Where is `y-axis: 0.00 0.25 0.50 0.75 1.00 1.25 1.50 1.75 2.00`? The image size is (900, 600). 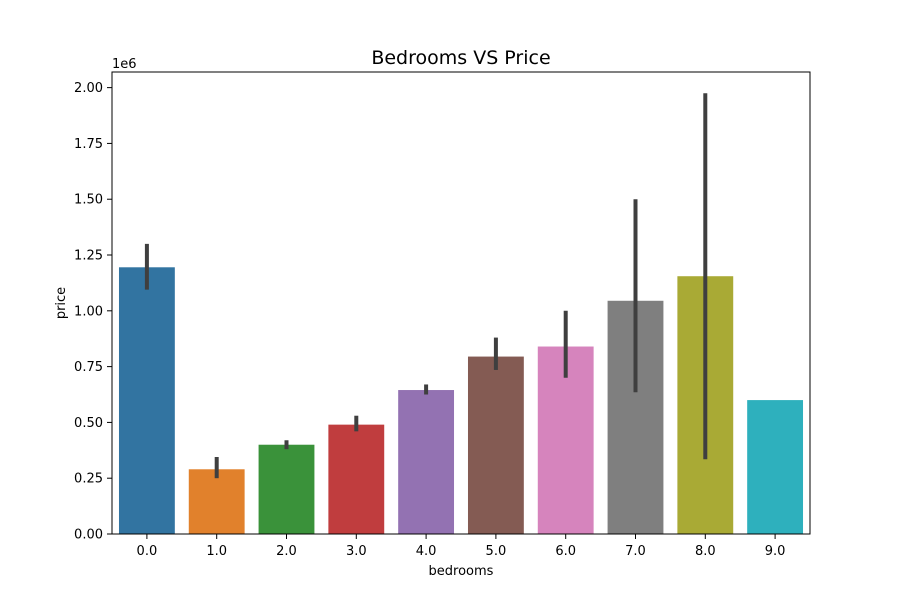
y-axis: 0.00 0.25 0.50 0.75 1.00 1.25 1.50 1.75 2.00 is located at coordinates (93, 312).